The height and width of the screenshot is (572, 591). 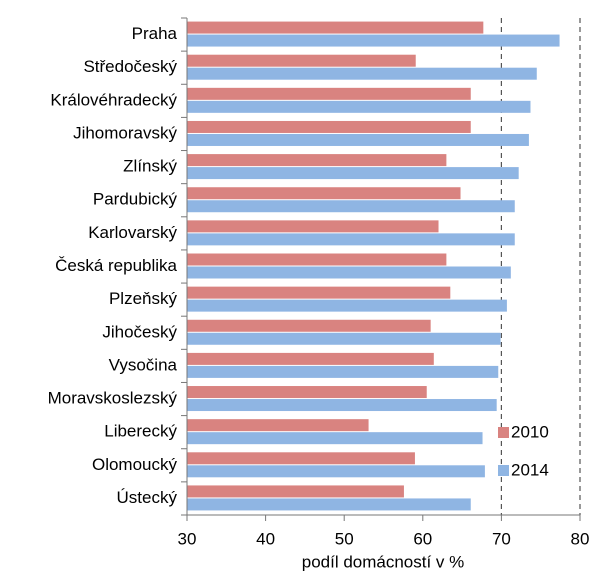 What do you see at coordinates (150, 166) in the screenshot?
I see `y-tick-label: Zlínský` at bounding box center [150, 166].